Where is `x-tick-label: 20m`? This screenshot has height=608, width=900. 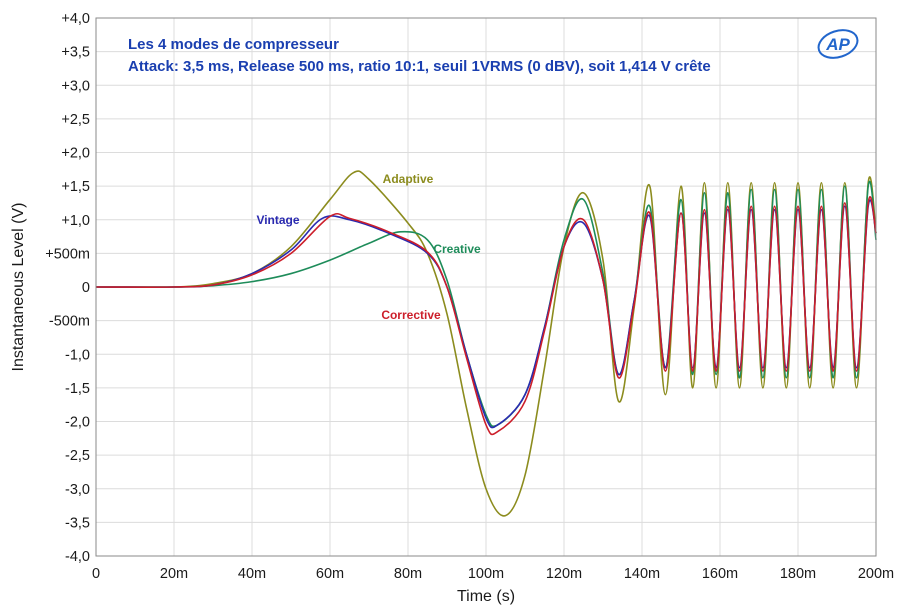
x-tick-label: 20m is located at coordinates (174, 574).